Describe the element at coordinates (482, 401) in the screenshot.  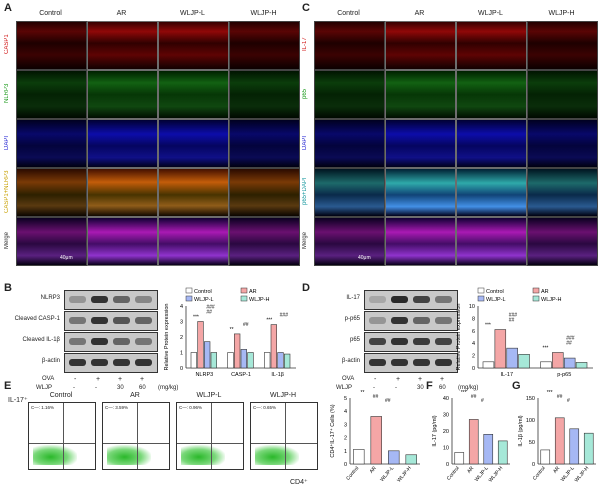
I see `significance-mark: #` at that location.